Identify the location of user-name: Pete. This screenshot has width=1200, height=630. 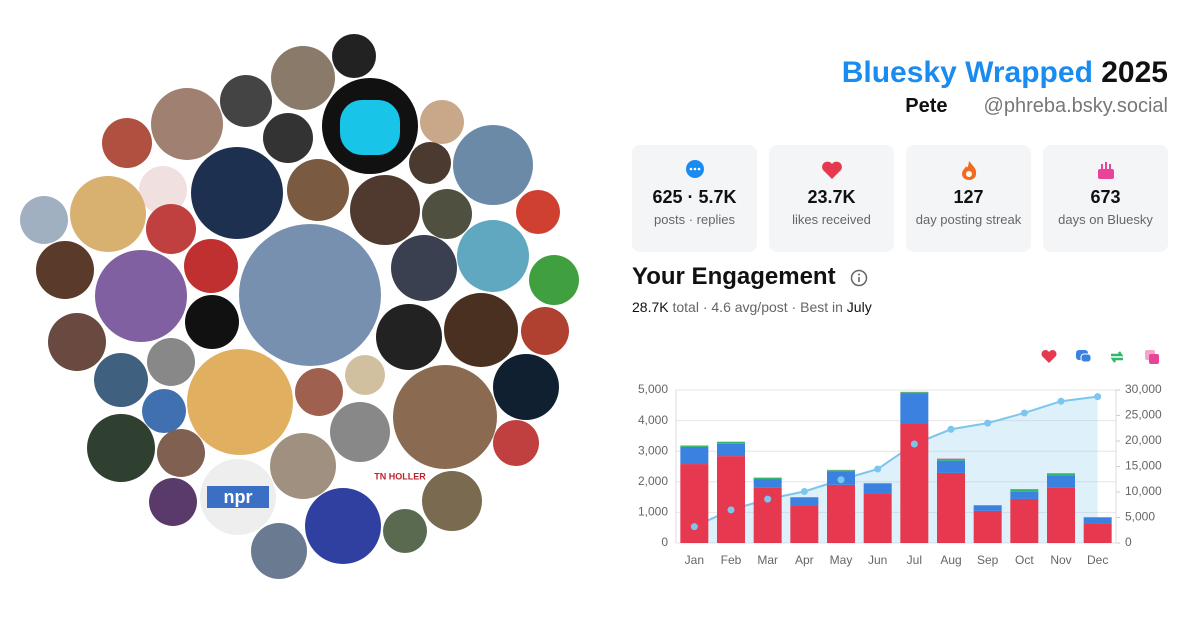
(926, 106).